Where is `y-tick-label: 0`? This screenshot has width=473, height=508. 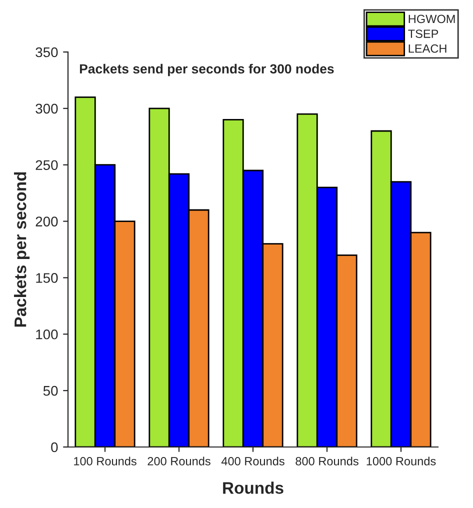
y-tick-label: 0 is located at coordinates (54, 447).